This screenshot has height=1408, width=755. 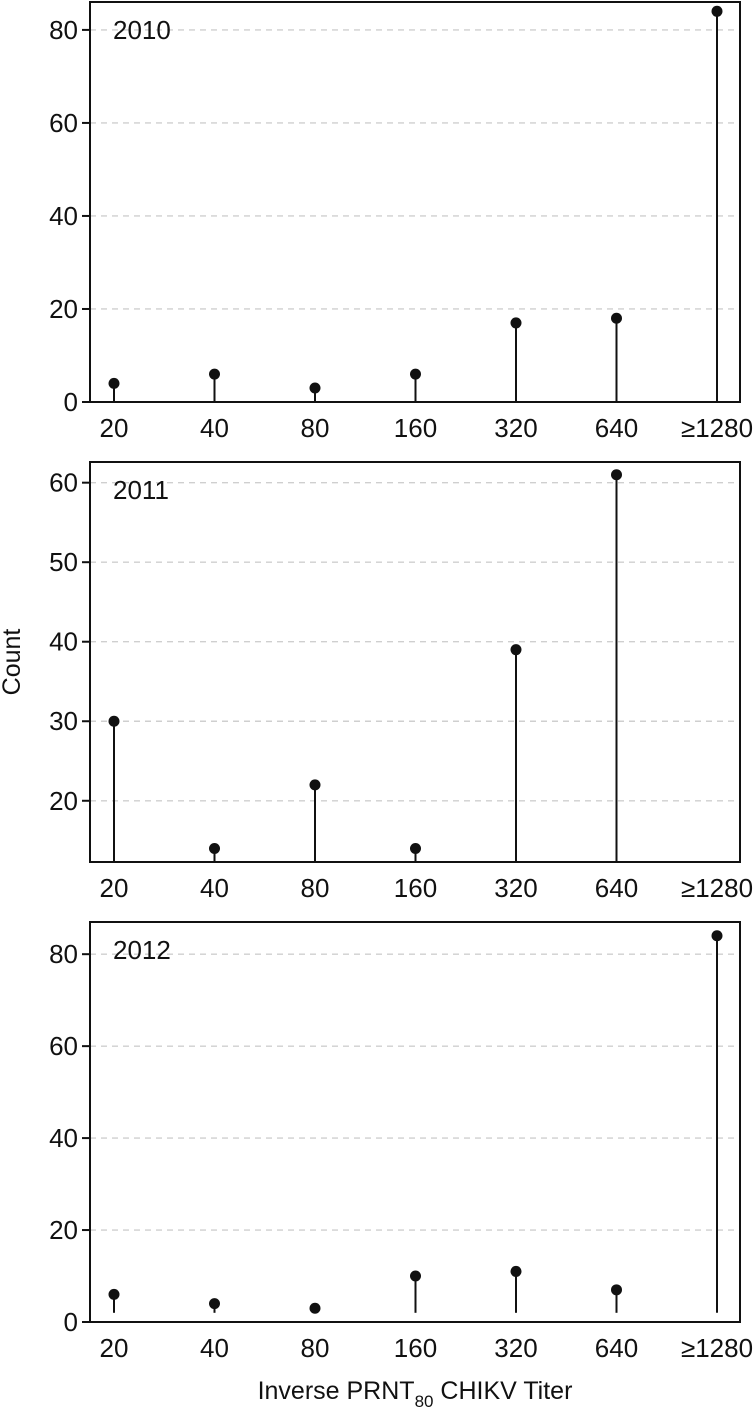 I want to click on panel-label: 2011, so click(x=141, y=490).